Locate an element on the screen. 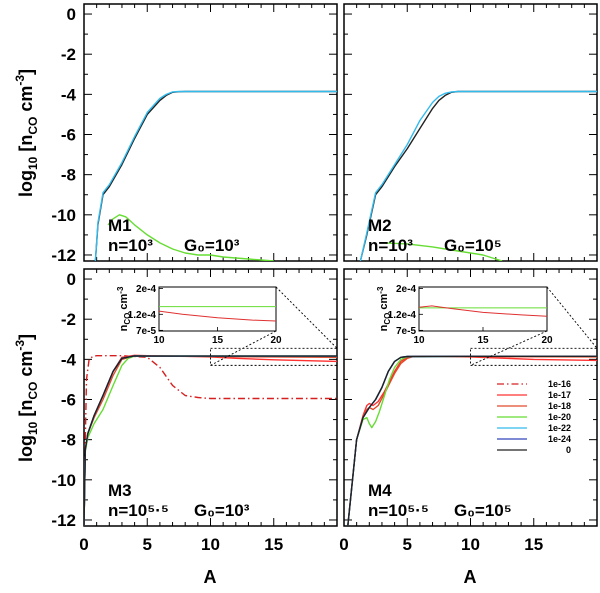 The image size is (600, 593). legend-label: 0 is located at coordinates (568, 450).